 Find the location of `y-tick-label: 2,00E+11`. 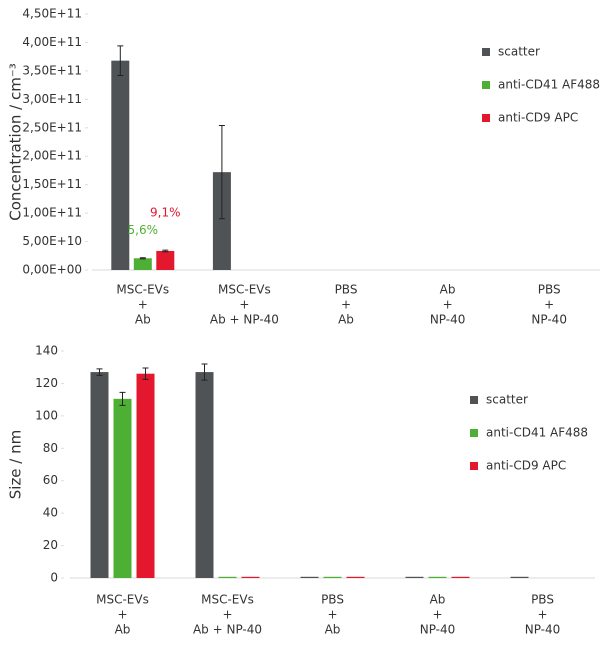

y-tick-label: 2,00E+11 is located at coordinates (52, 156).